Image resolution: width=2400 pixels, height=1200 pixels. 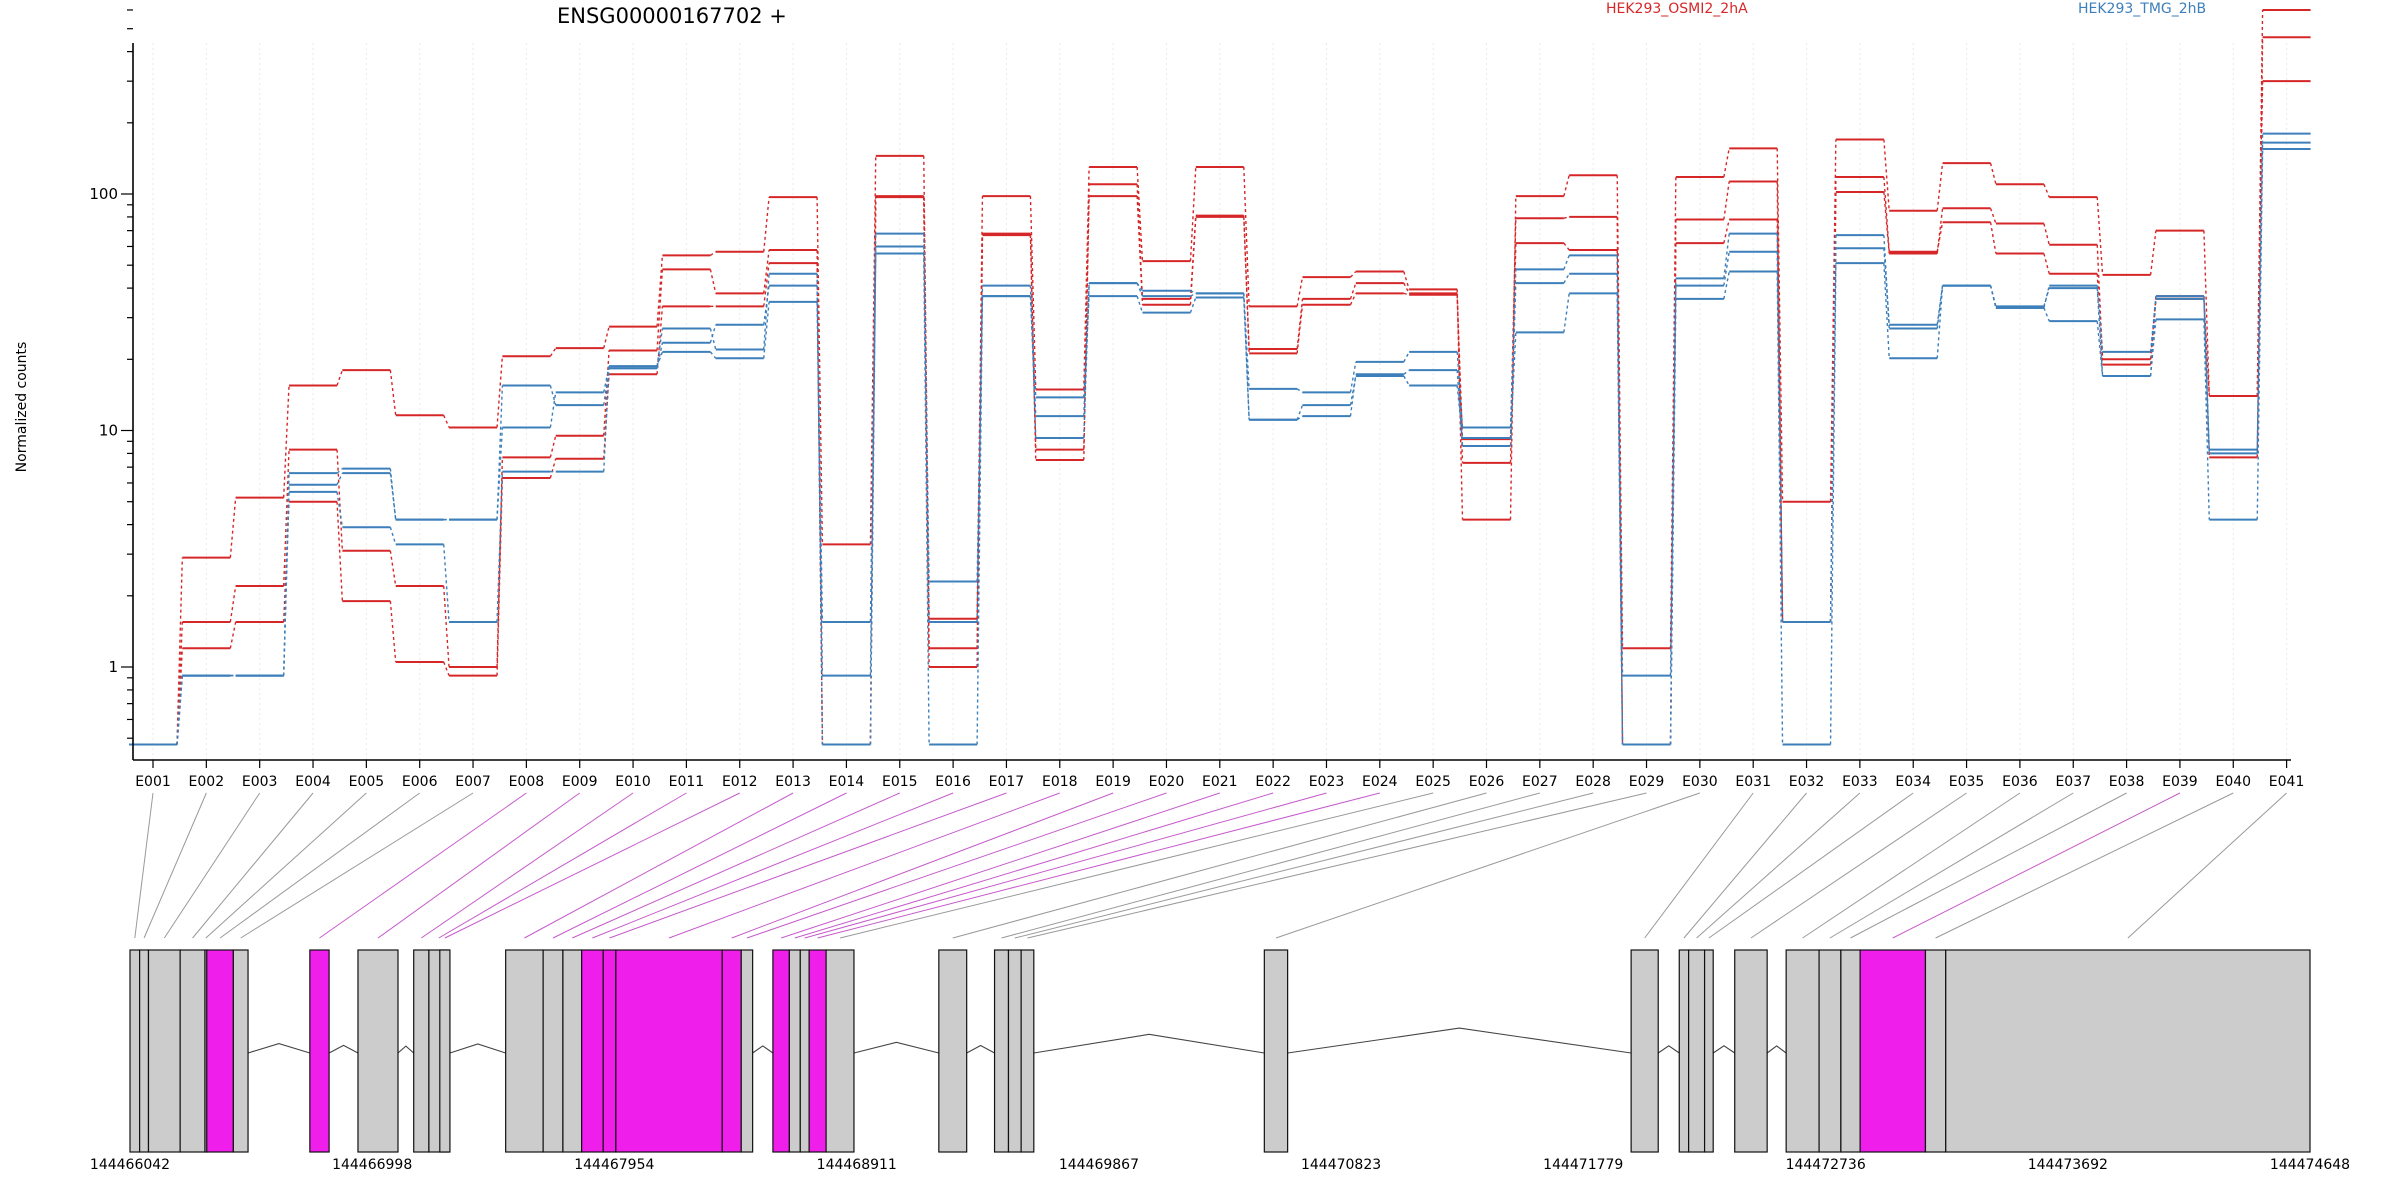 I want to click on exon-leader-lines, so click(x=1210, y=865).